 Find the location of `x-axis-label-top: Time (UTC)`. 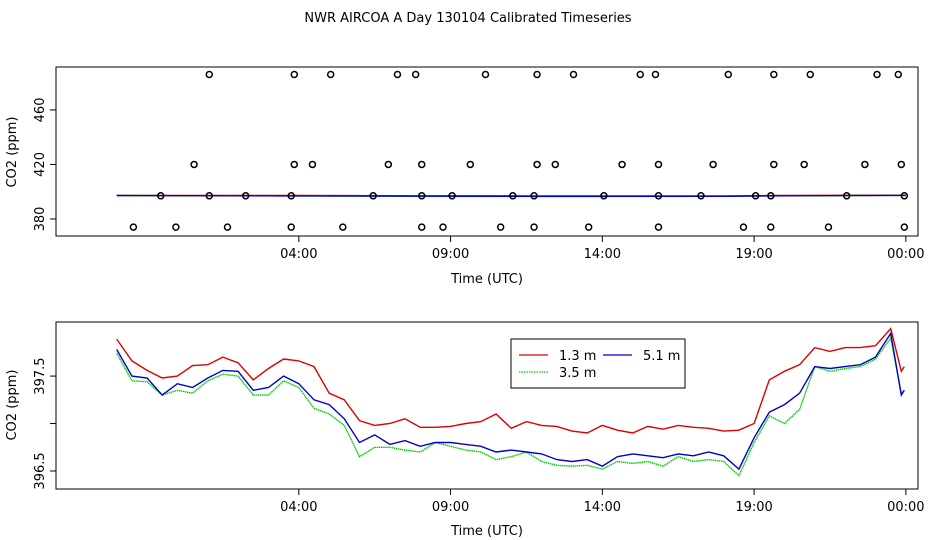

x-axis-label-top: Time (UTC) is located at coordinates (486, 279).